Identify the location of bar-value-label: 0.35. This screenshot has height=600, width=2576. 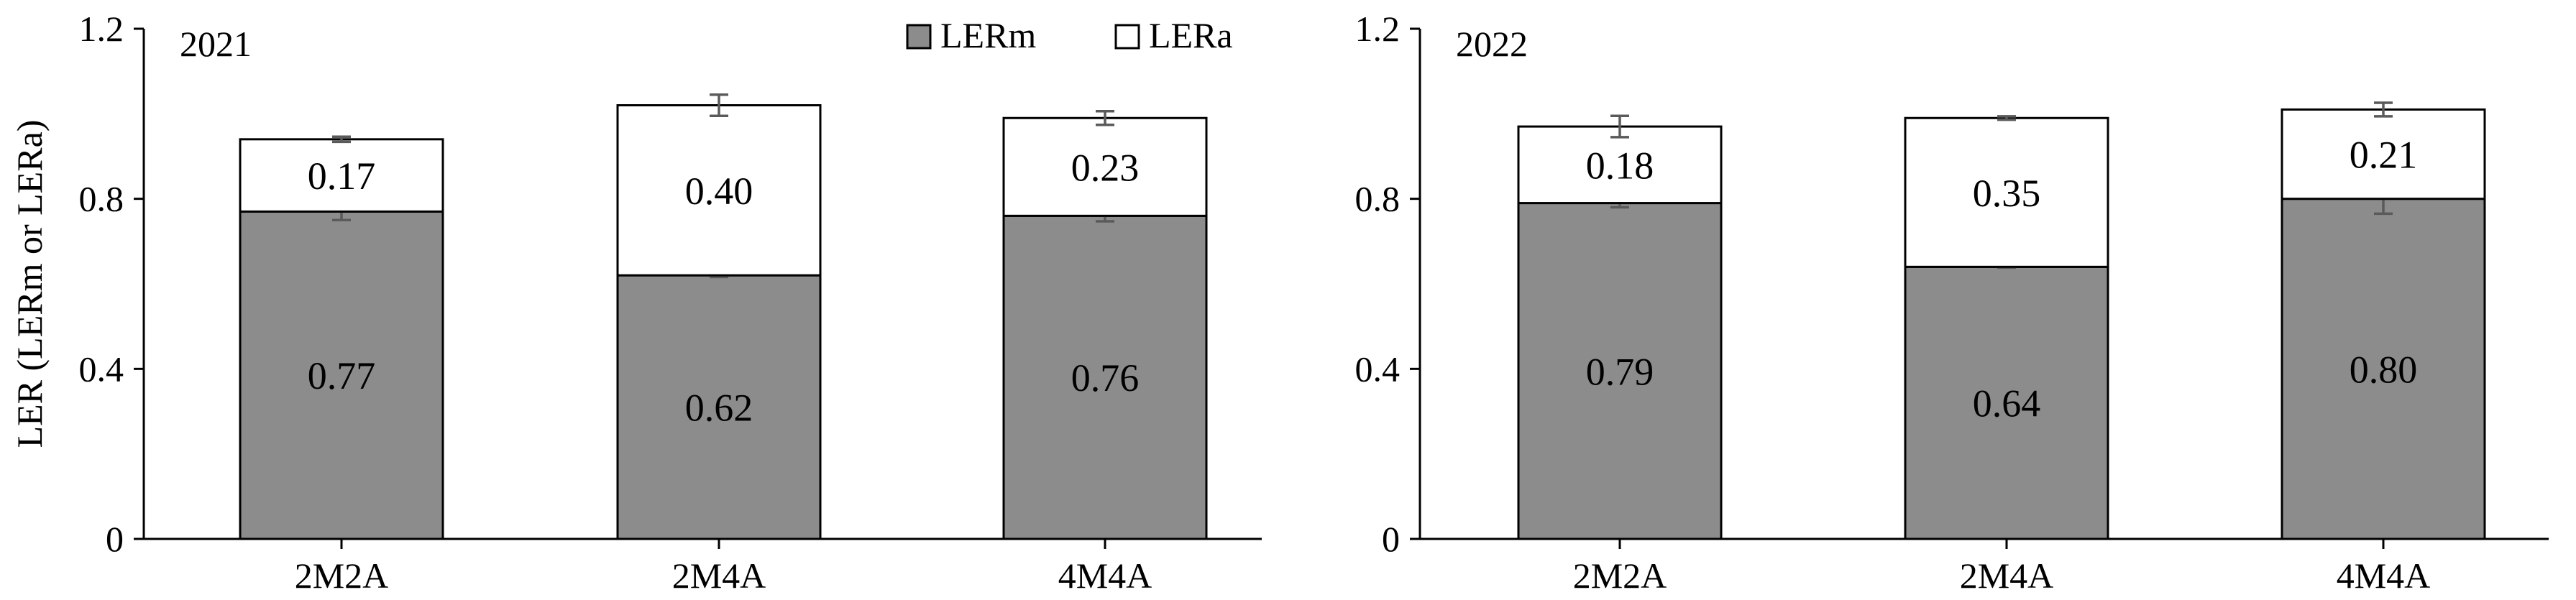
(2007, 193).